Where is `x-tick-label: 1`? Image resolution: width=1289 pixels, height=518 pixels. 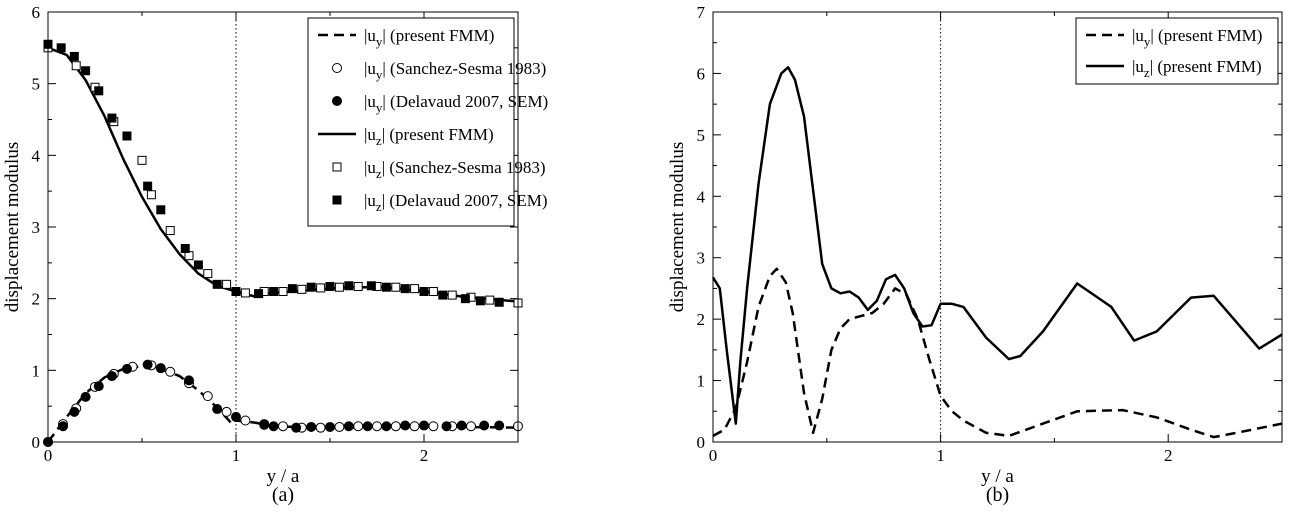
x-tick-label: 1 is located at coordinates (940, 455).